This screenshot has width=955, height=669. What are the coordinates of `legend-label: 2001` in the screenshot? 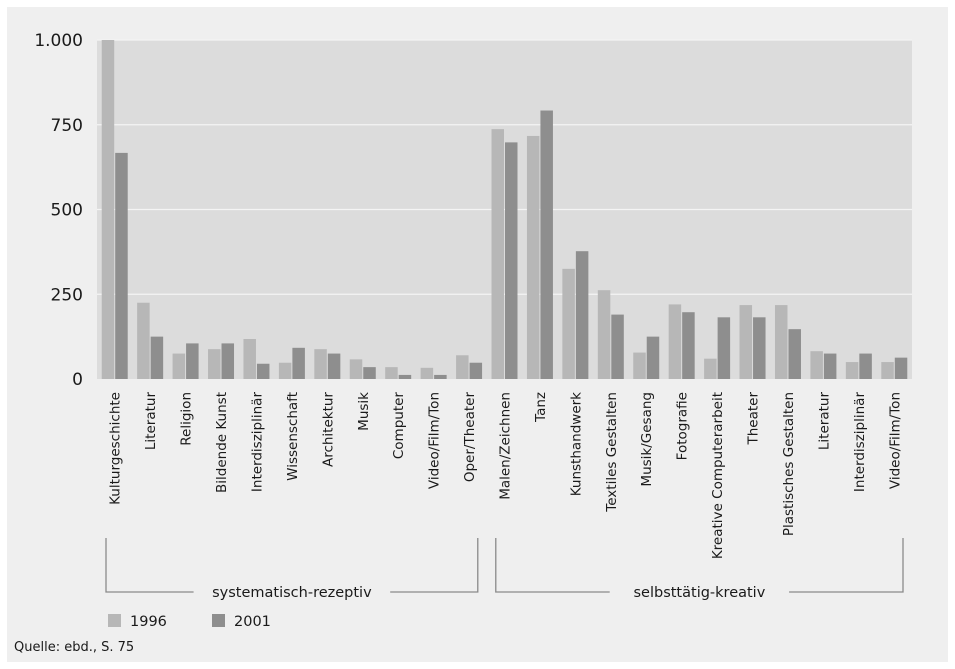 It's located at (252, 622).